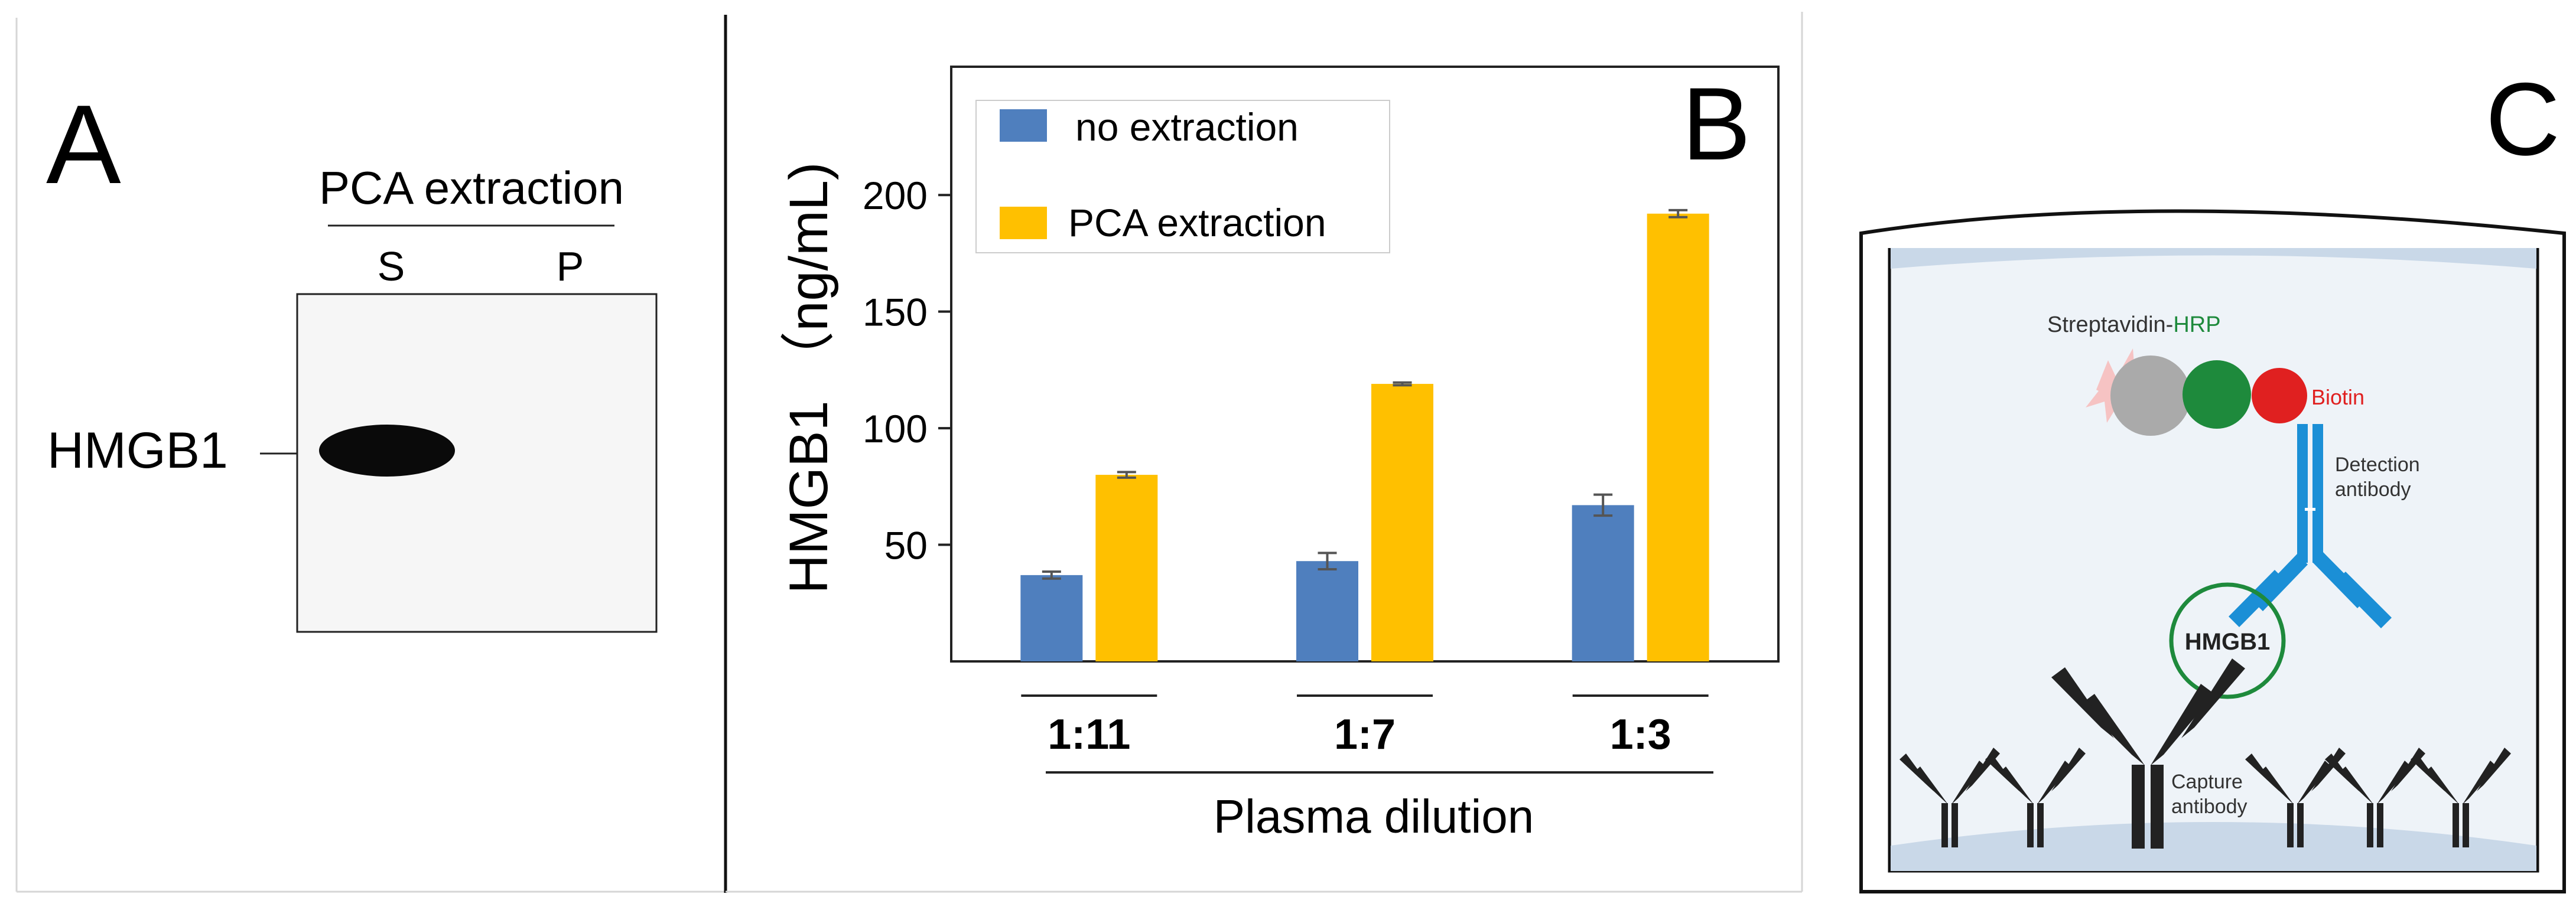 Image resolution: width=2576 pixels, height=910 pixels. Describe the element at coordinates (896, 312) in the screenshot. I see `y-tick-label-150: 150` at that location.